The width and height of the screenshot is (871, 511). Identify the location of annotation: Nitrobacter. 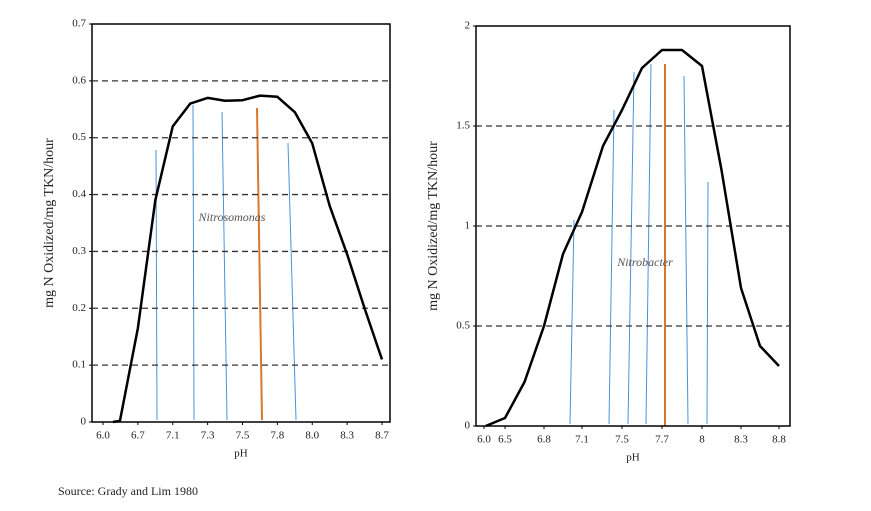
(644, 262).